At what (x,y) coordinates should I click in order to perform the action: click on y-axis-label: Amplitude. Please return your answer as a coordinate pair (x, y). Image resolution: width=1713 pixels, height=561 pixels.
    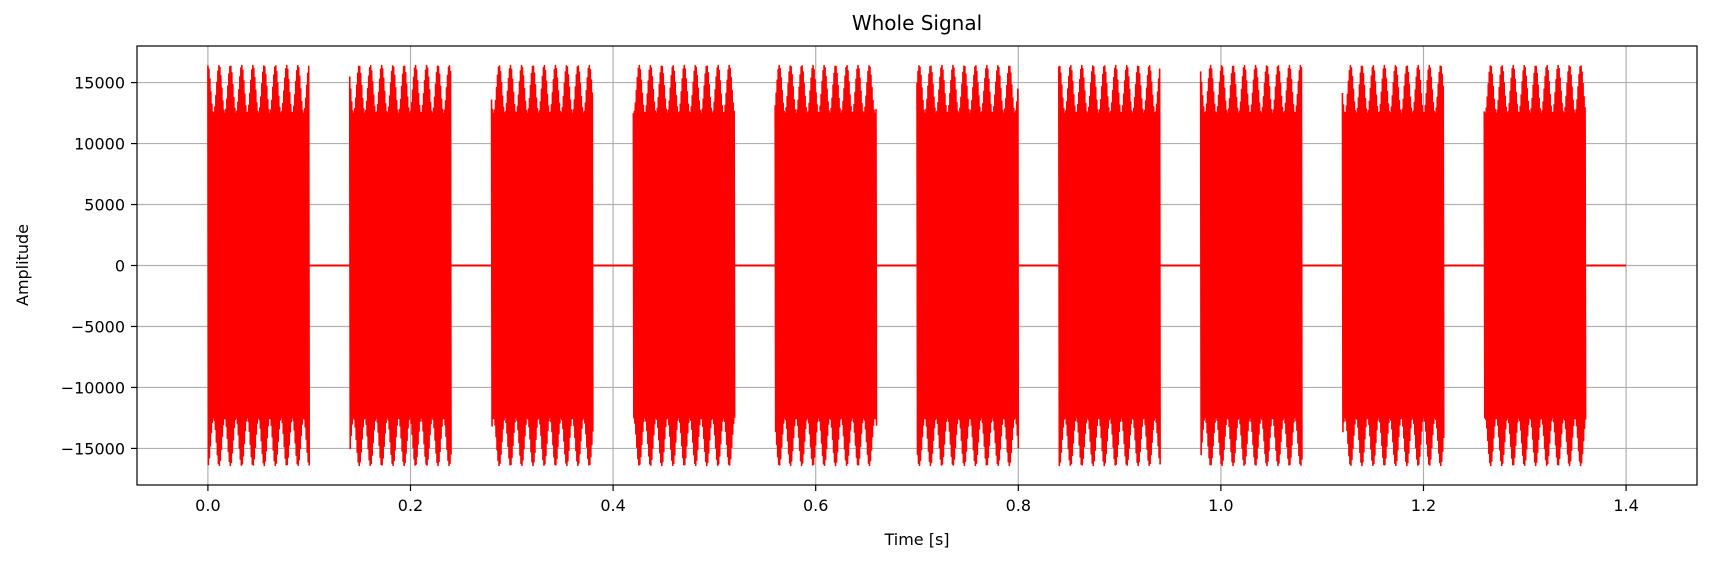
    Looking at the image, I should click on (22, 265).